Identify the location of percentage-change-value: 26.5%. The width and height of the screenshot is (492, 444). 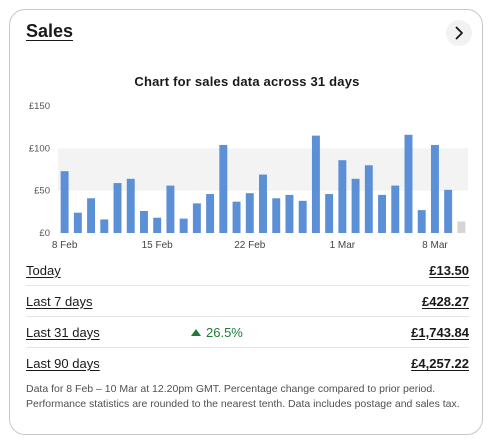
(224, 332).